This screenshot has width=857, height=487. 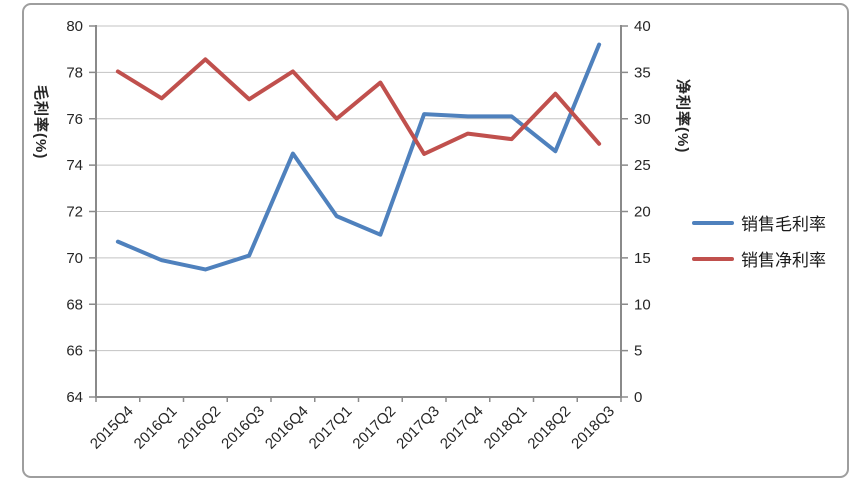 What do you see at coordinates (642, 258) in the screenshot?
I see `right-axis-tick-label: 15` at bounding box center [642, 258].